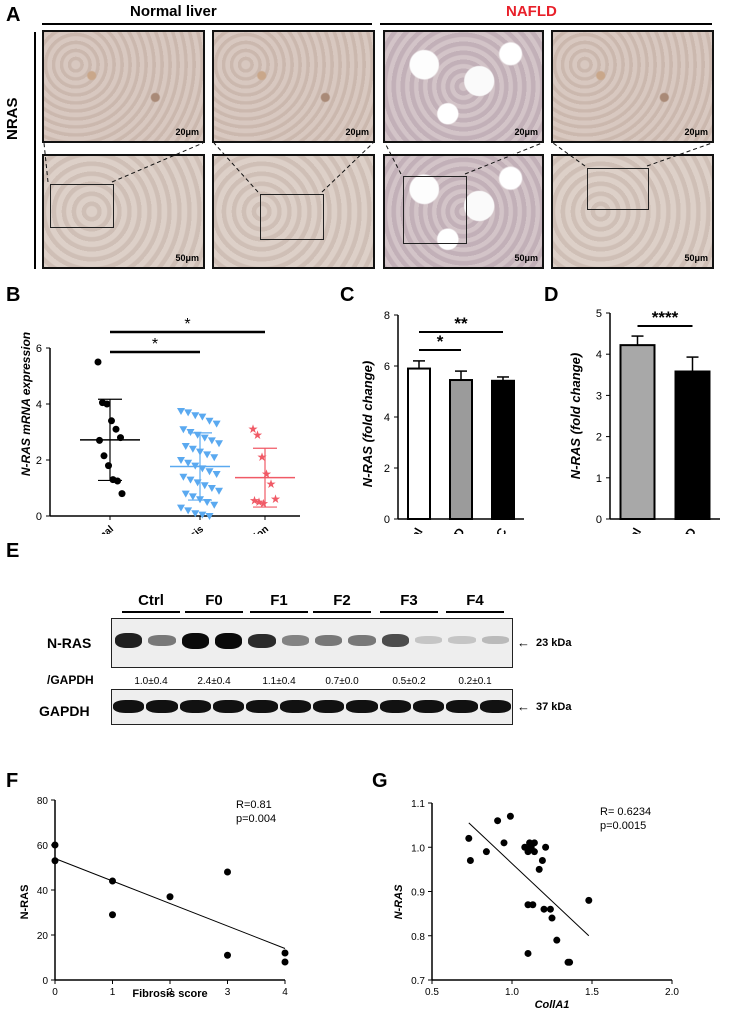 Image resolution: width=750 pixels, height=1019 pixels. Describe the element at coordinates (279, 681) in the screenshot. I see `ratio-value: 1.1±0.4` at that location.